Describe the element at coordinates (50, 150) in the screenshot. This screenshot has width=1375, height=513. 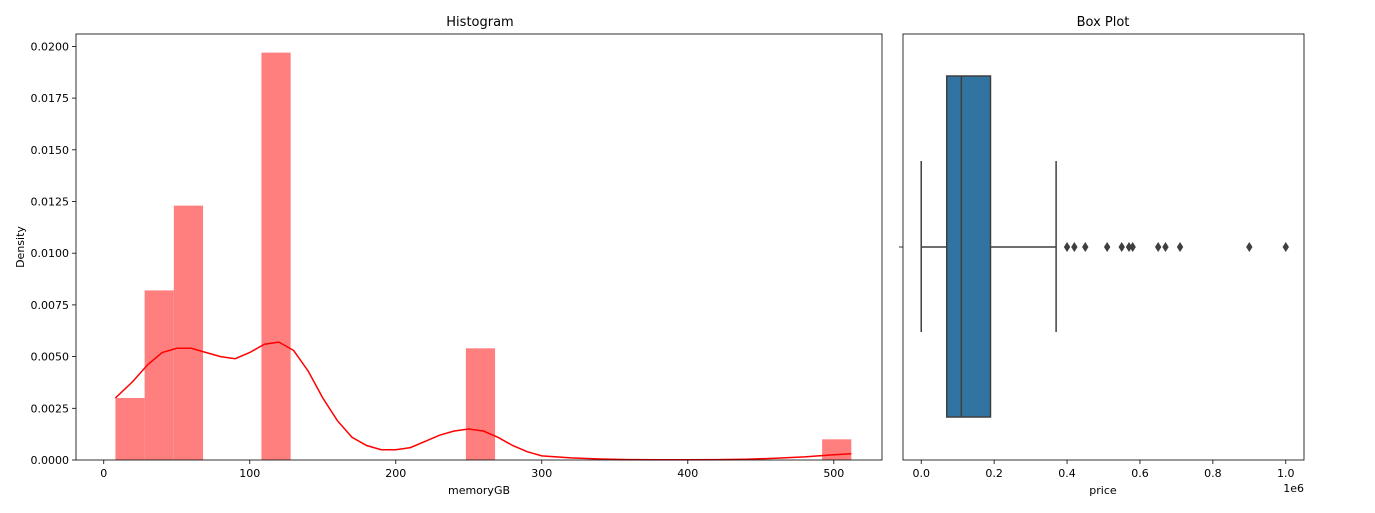
I see `histogram-y-tick-label: 0.0150` at that location.